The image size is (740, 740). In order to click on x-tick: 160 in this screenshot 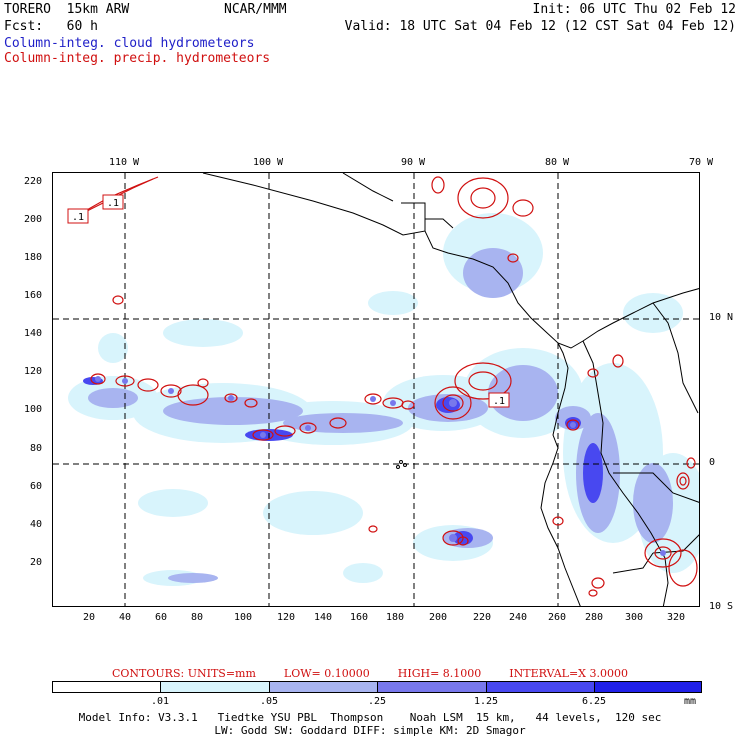, I will do `click(359, 617)`.